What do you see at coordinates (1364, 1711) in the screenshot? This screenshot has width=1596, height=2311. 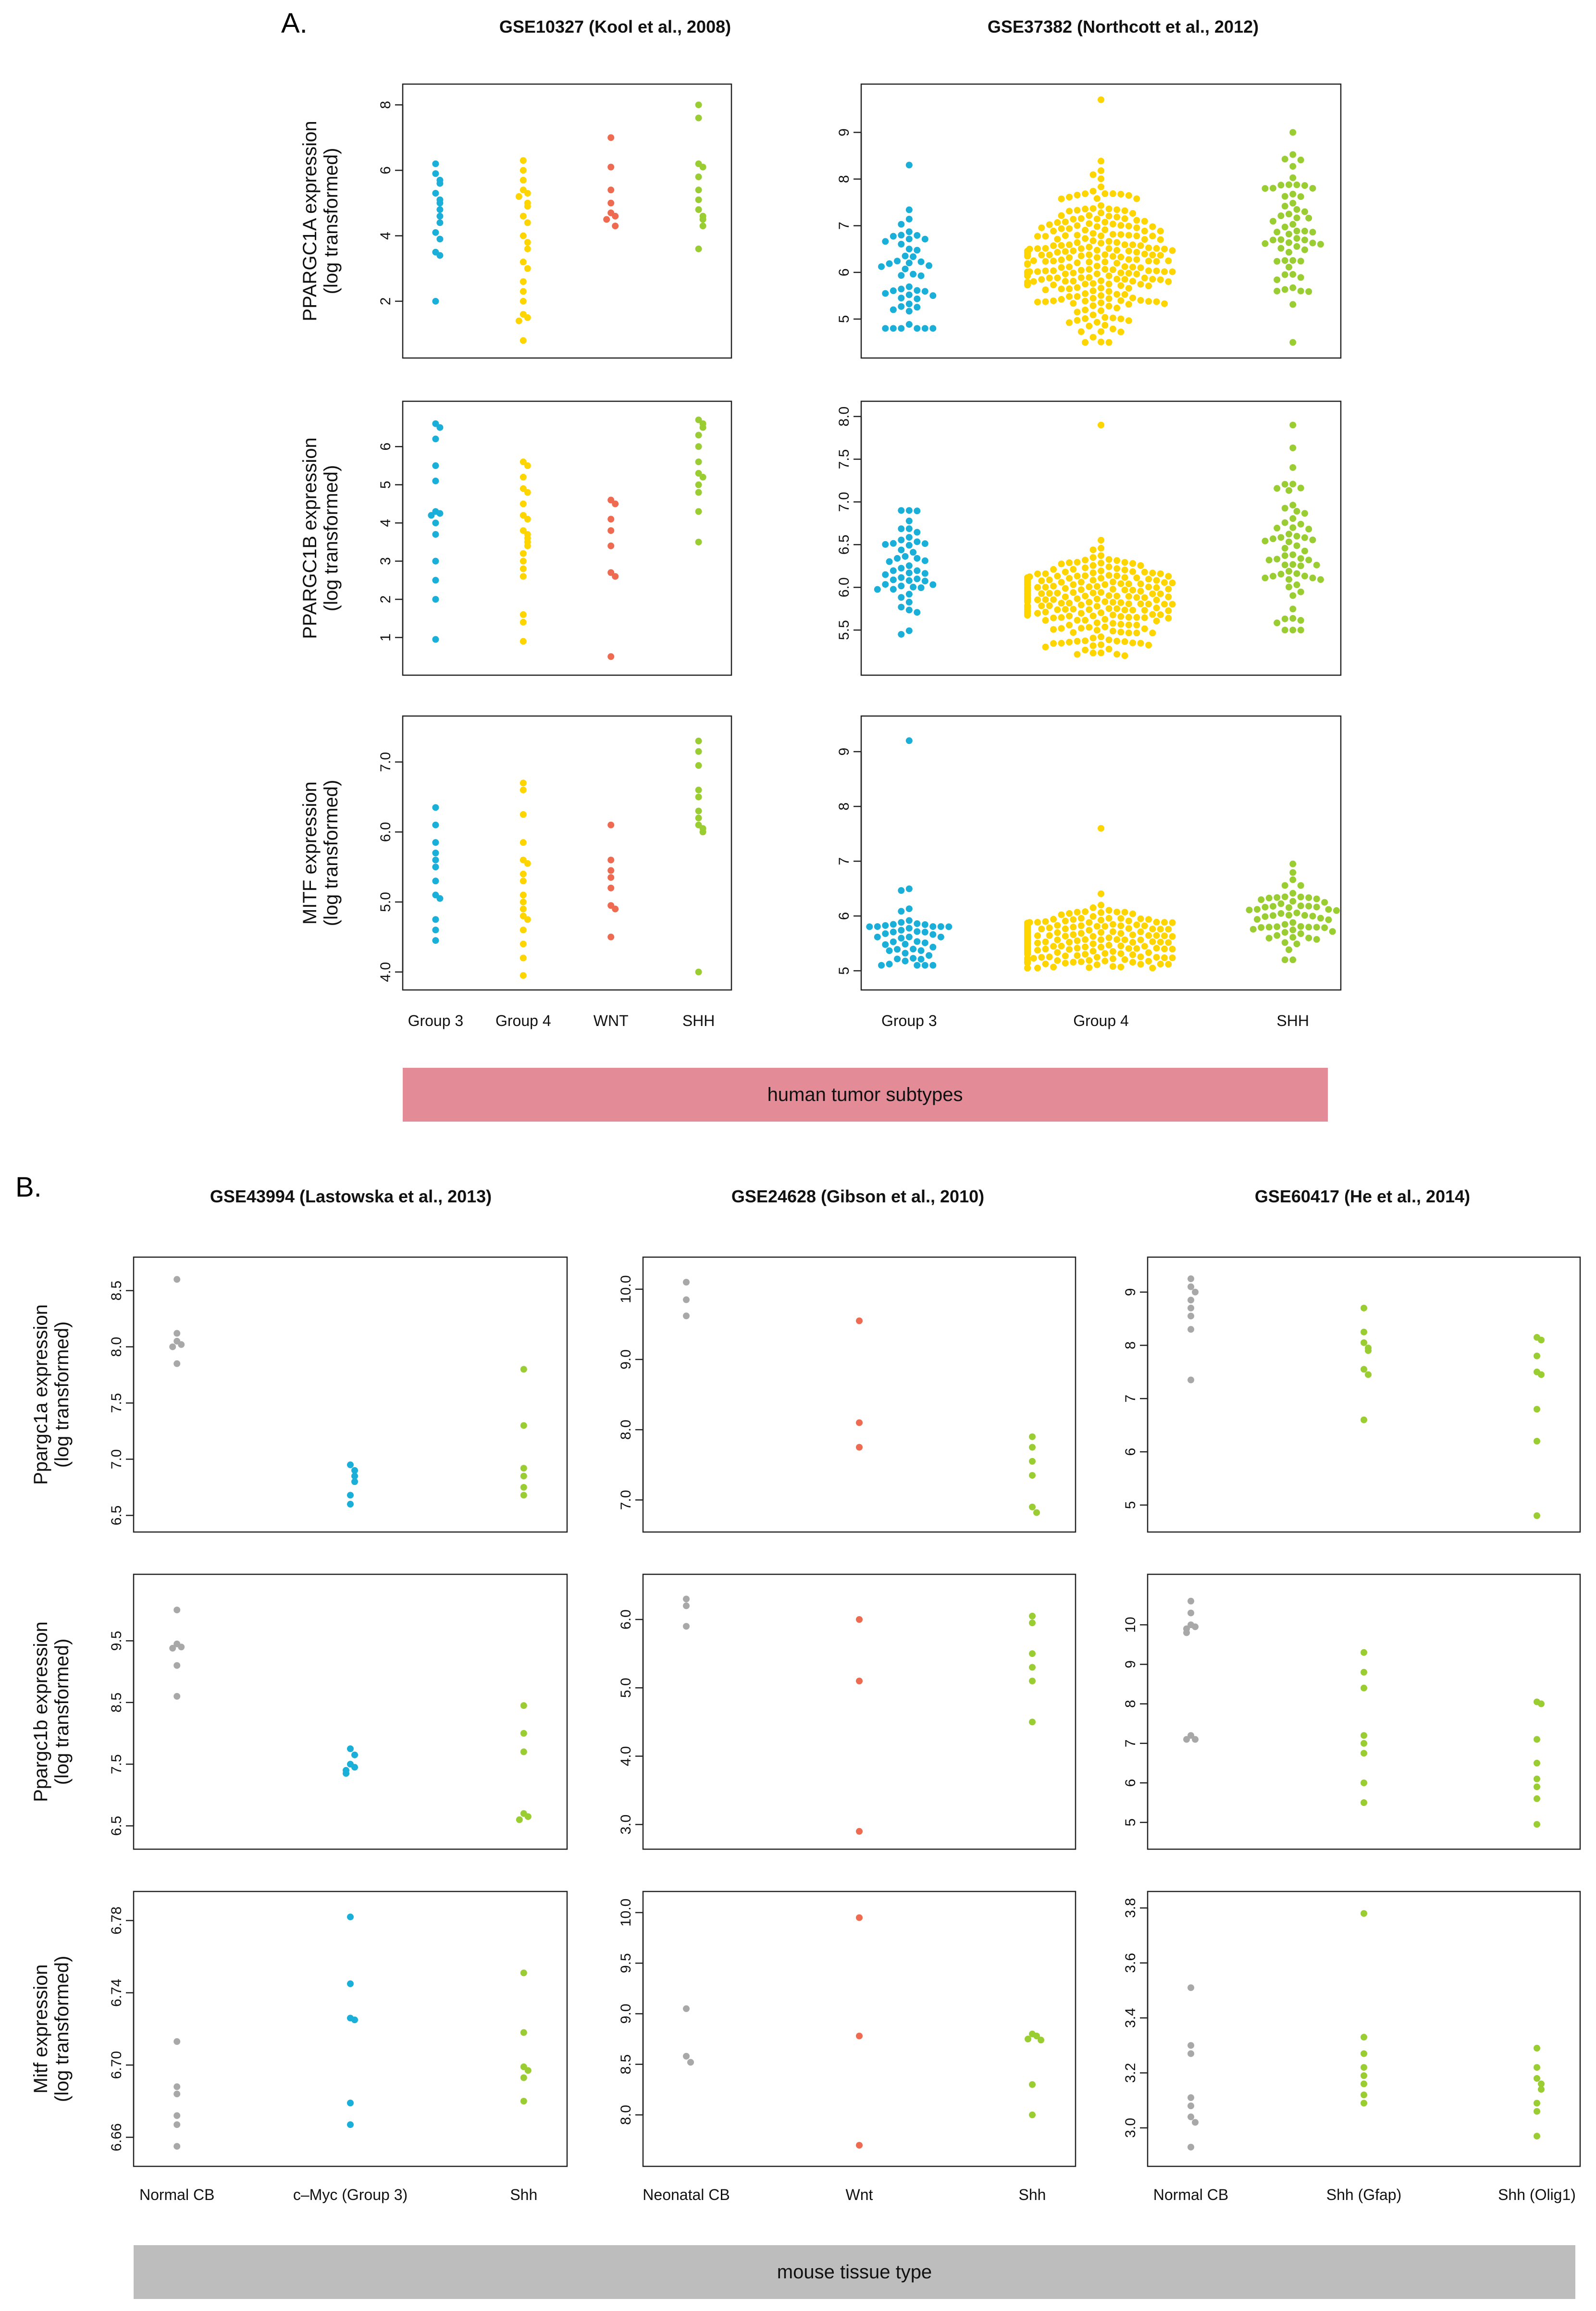 I see `panel-frame` at bounding box center [1364, 1711].